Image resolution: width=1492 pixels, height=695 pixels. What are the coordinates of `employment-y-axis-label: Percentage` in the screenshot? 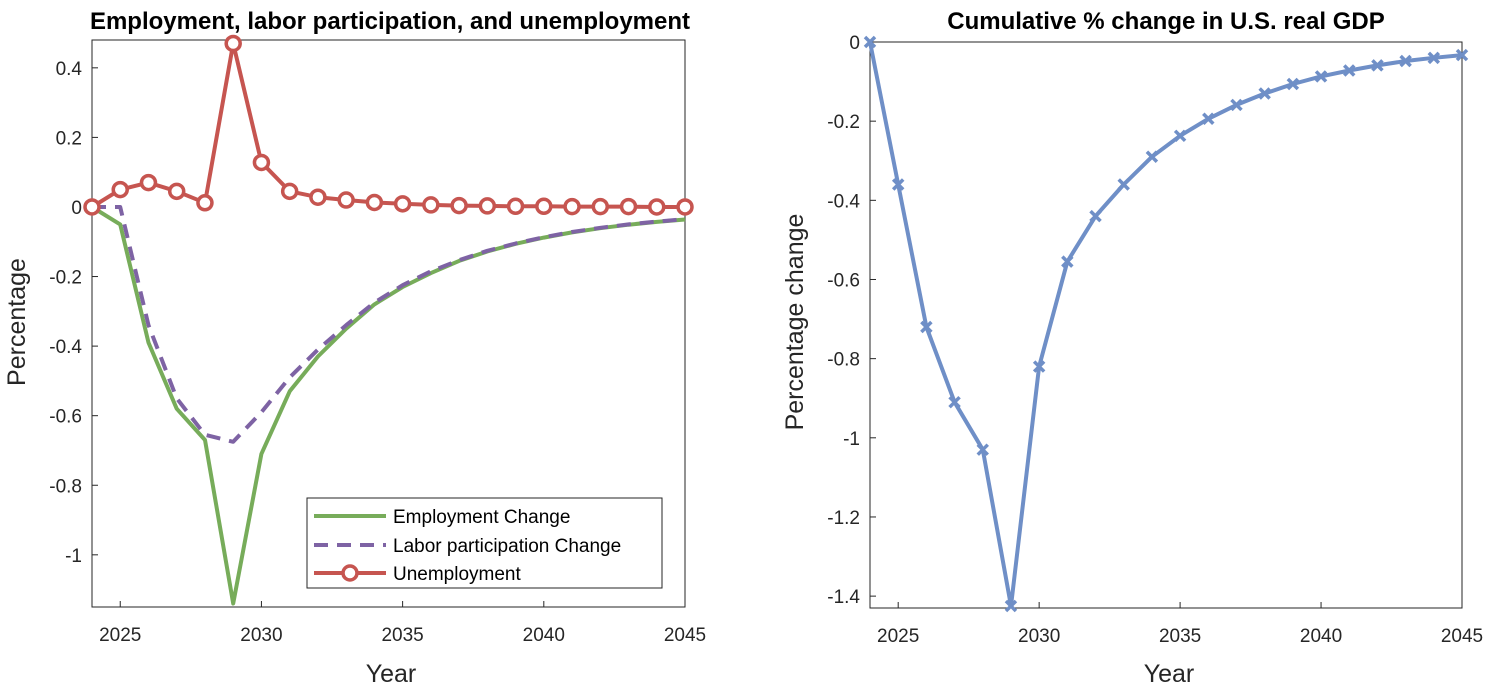 It's located at (17, 322).